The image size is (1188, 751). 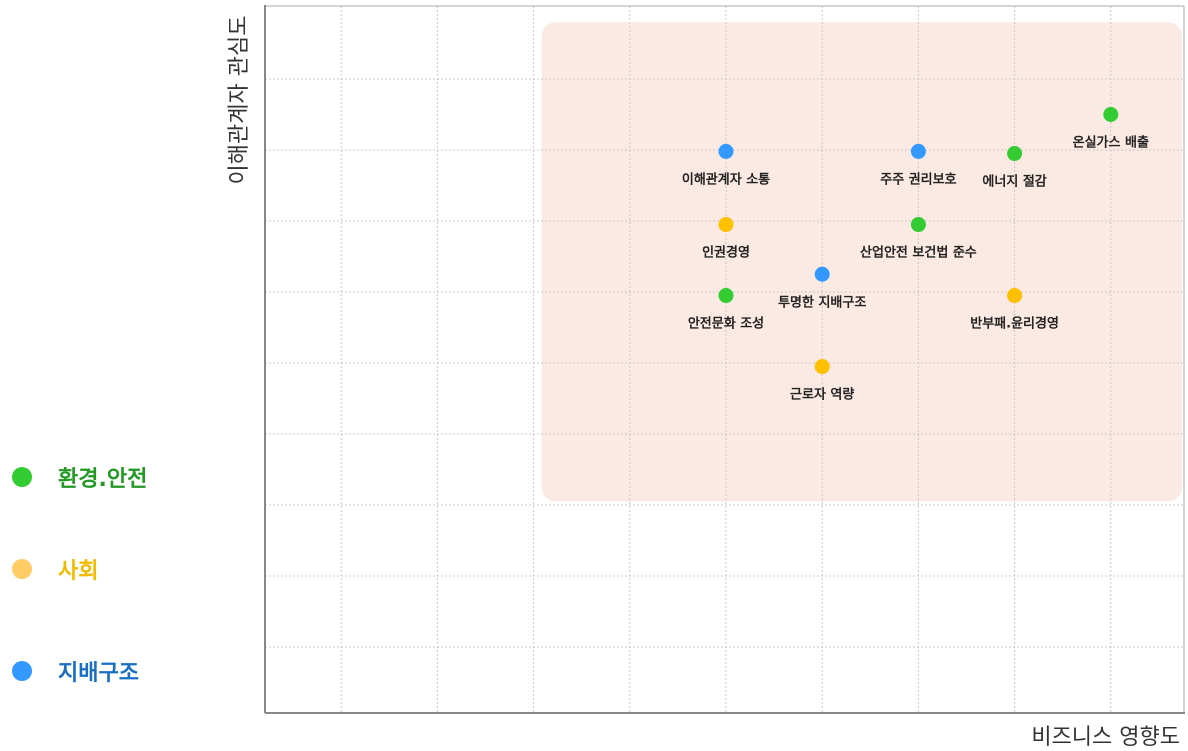 I want to click on data-label: 주주 권리보호, so click(x=918, y=179).